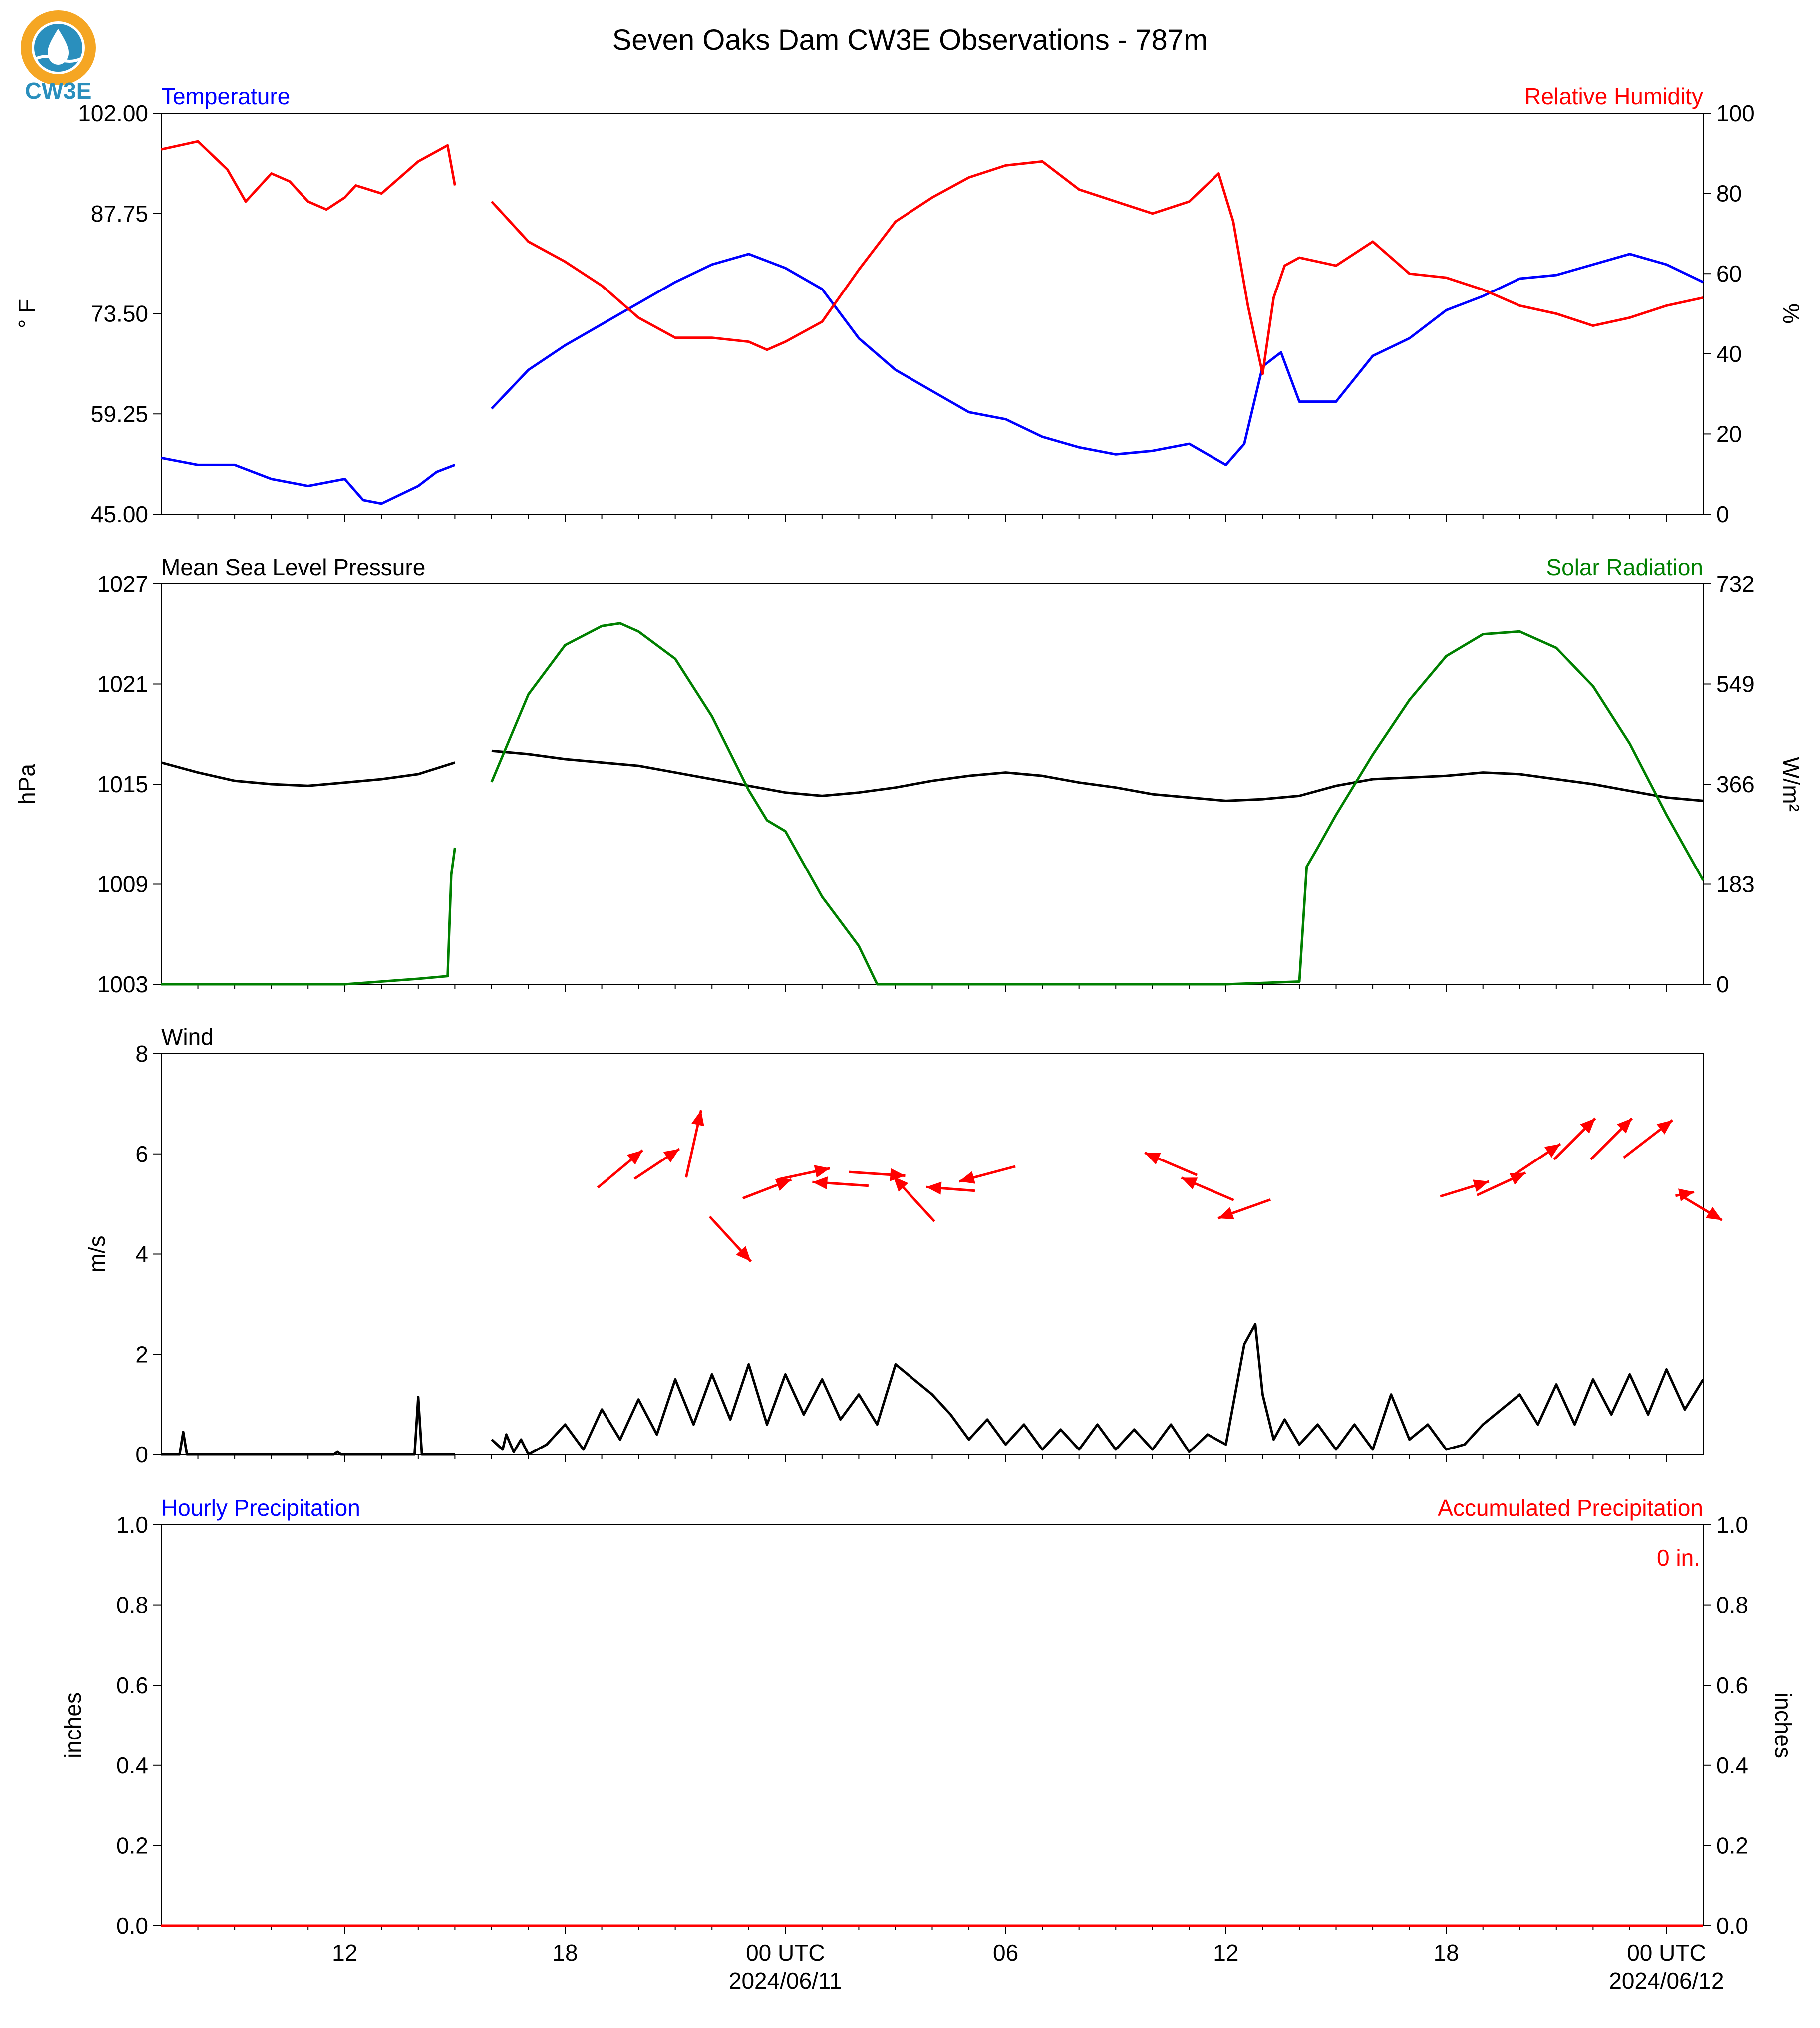 The image size is (1820, 2028). I want to click on y-axis-label-right: W/m², so click(1791, 784).